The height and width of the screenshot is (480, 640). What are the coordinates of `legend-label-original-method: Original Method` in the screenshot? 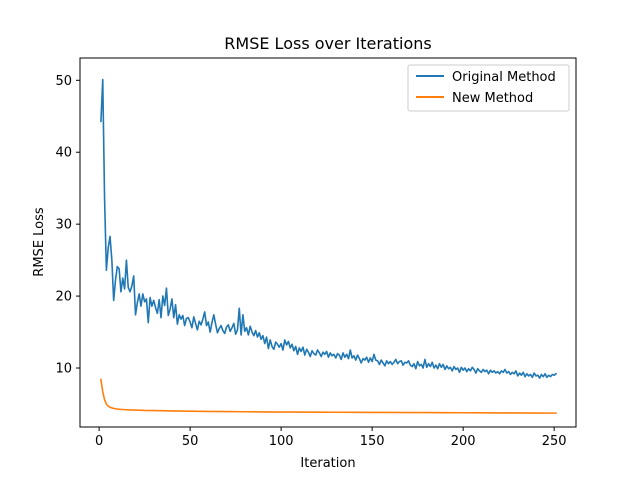 It's located at (504, 77).